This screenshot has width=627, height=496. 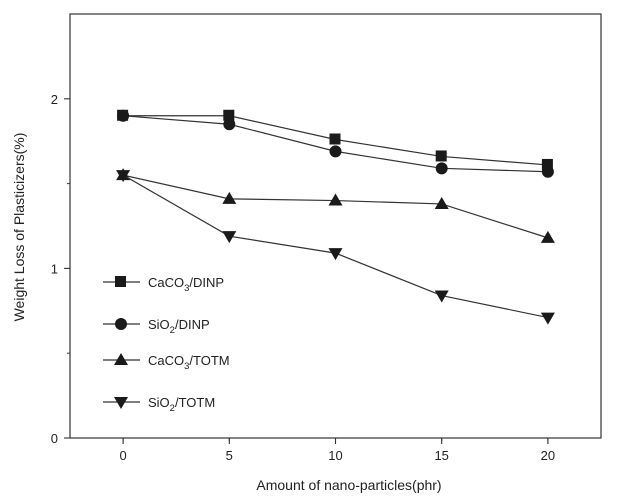 I want to click on legend-label: CaCO3/DINP, so click(x=186, y=284).